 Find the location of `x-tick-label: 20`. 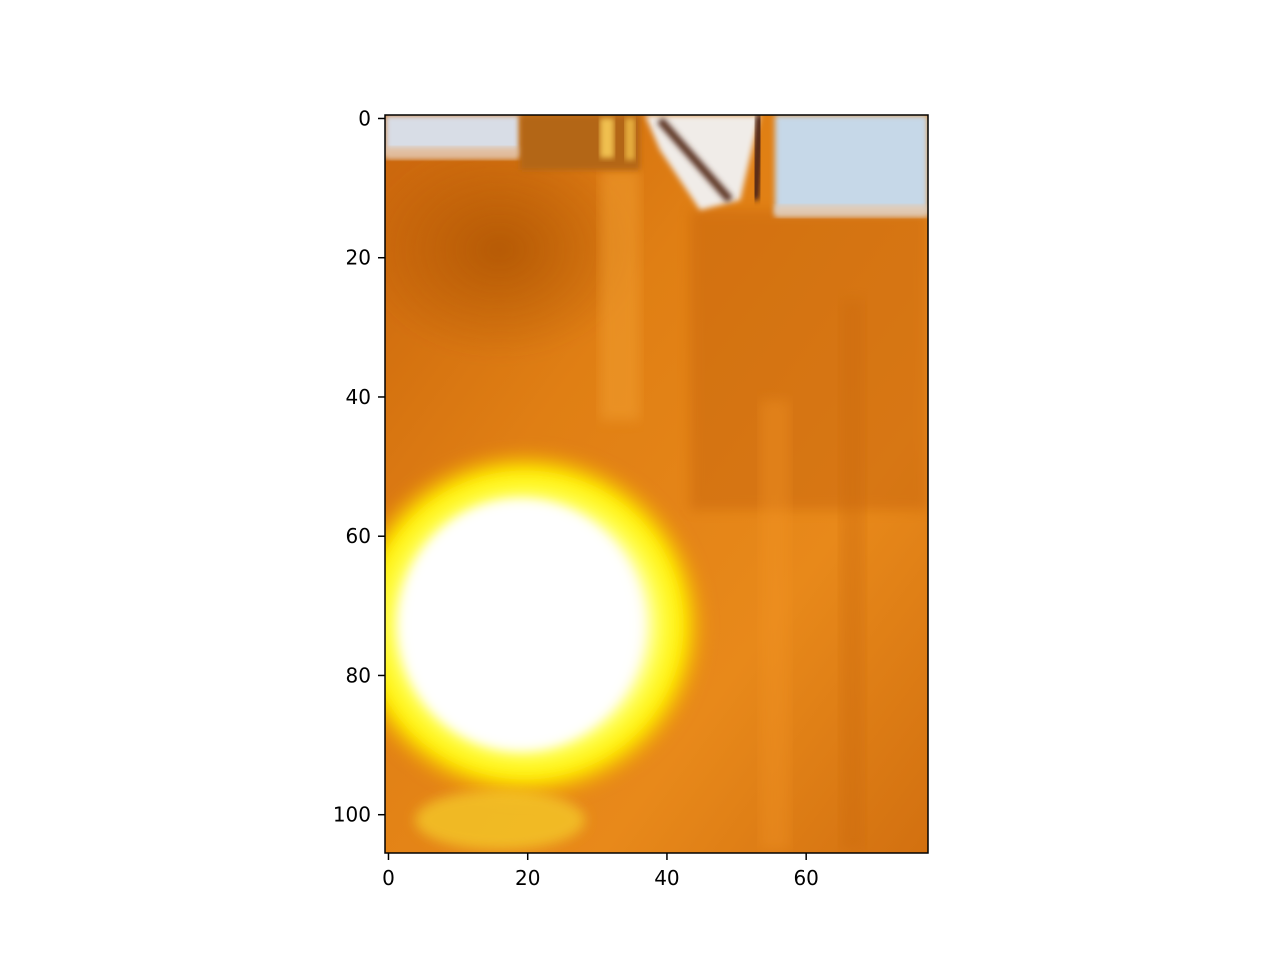

x-tick-label: 20 is located at coordinates (527, 878).